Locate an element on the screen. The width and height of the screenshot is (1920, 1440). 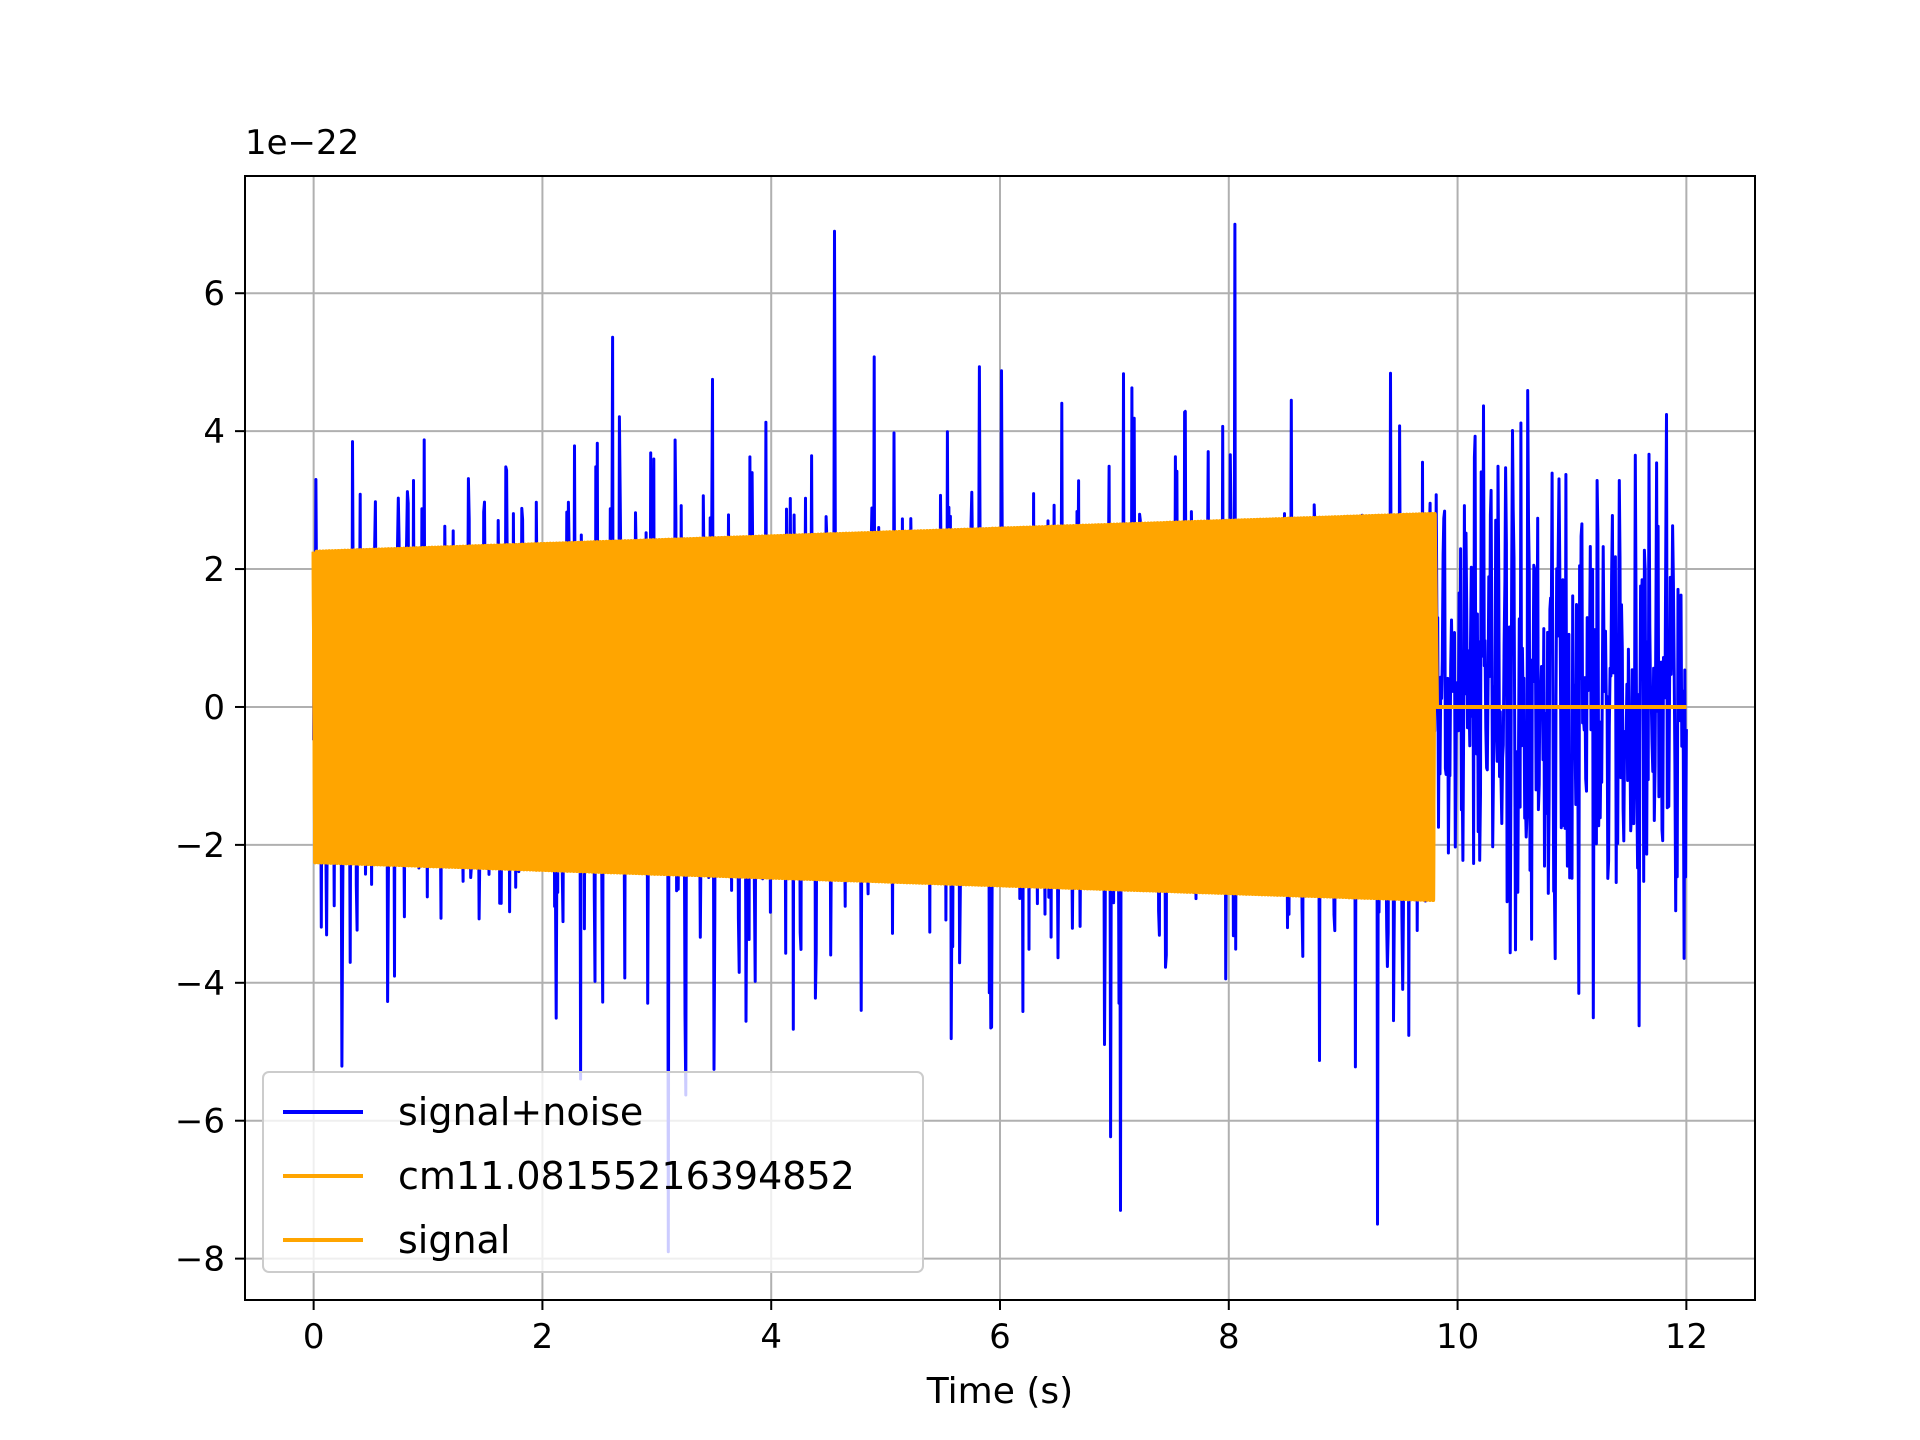
x-axis-label: Time (s) is located at coordinates (999, 1391).